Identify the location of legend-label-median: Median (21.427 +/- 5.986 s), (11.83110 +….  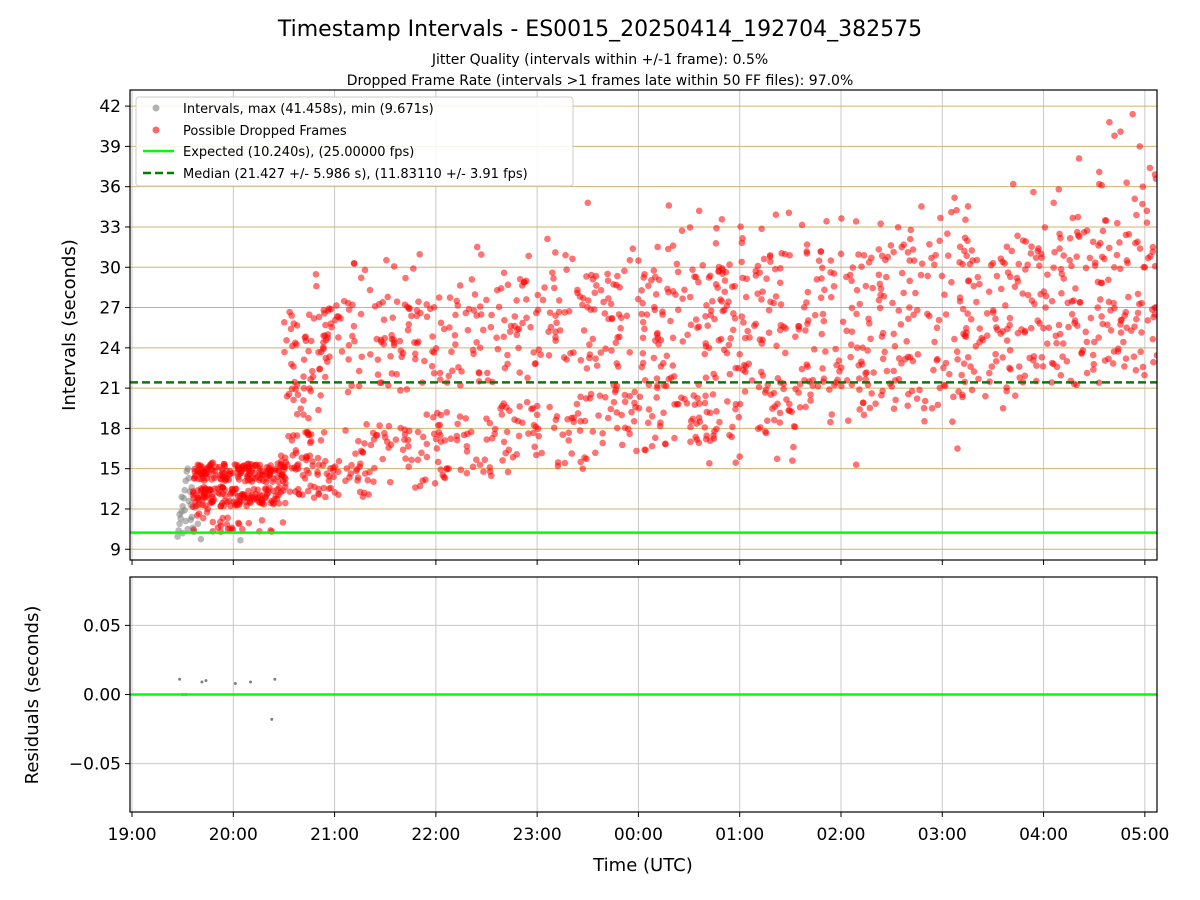
(355, 174).